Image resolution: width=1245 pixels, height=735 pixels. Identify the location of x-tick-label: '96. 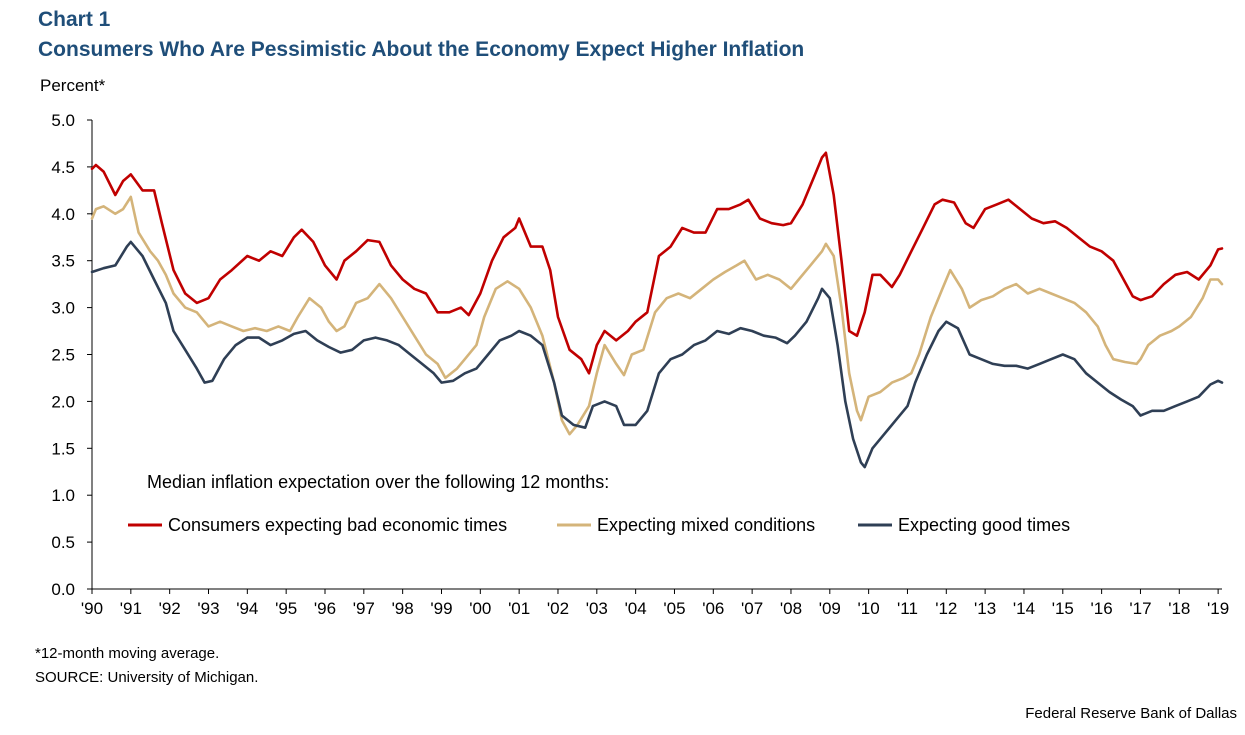
(325, 608).